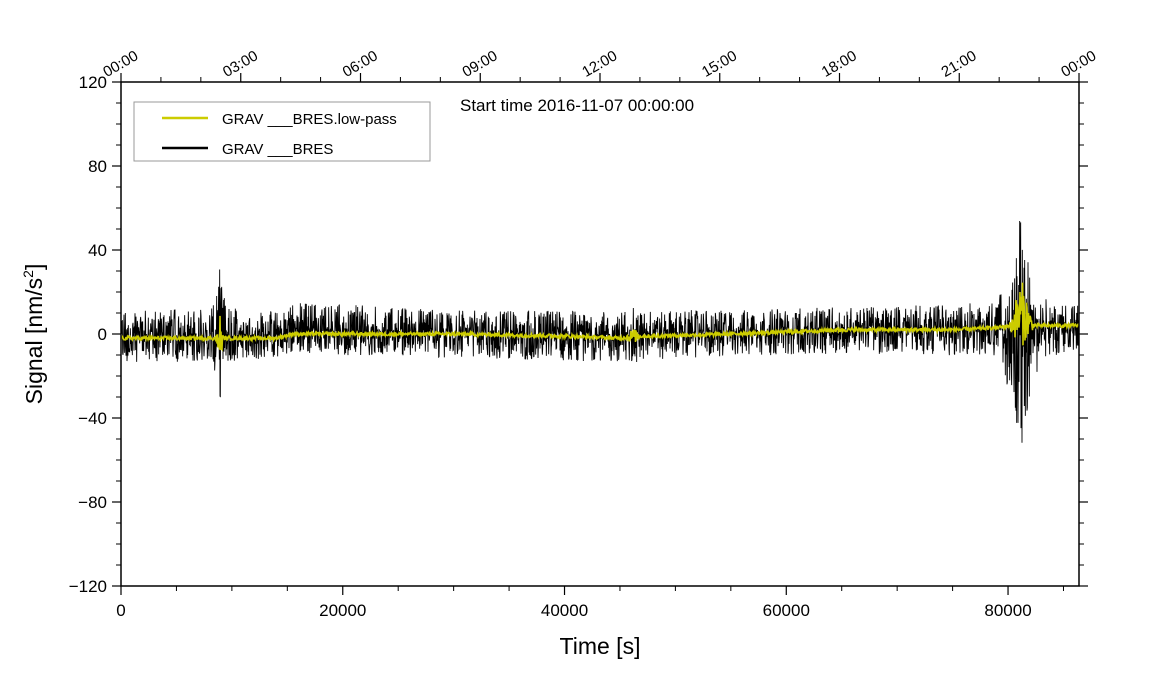  Describe the element at coordinates (34, 267) in the screenshot. I see `y-axis-title-close: ]` at that location.